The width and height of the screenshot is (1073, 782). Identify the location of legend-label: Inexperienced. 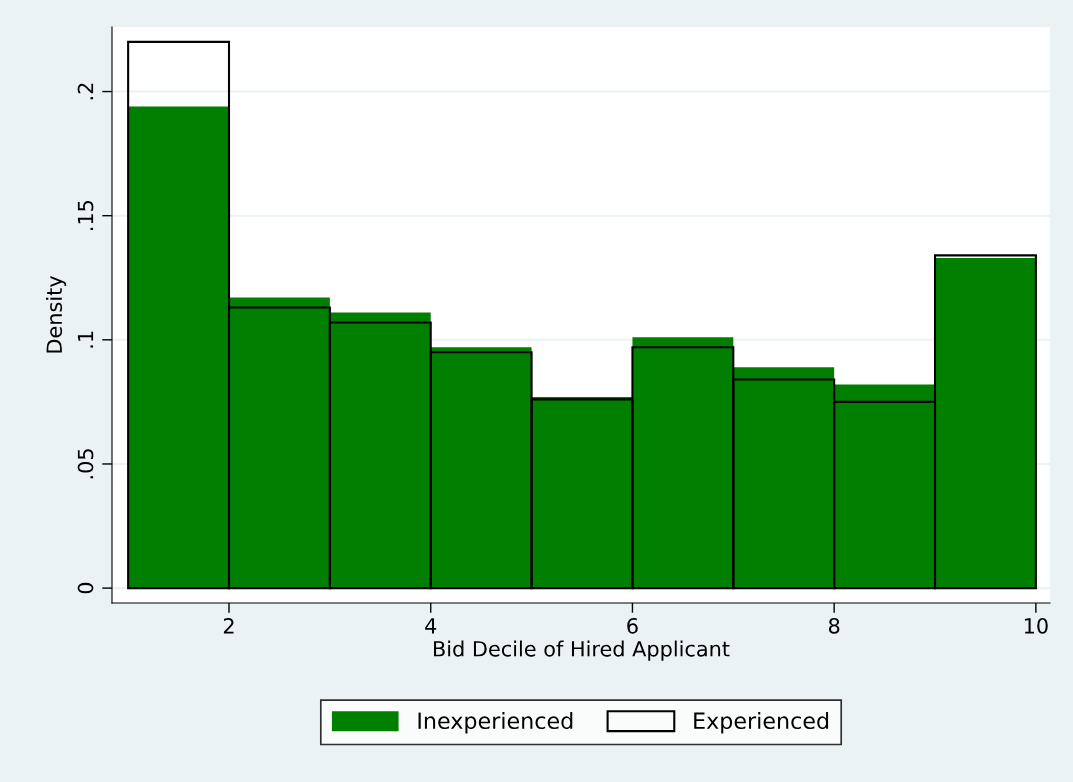
(495, 722).